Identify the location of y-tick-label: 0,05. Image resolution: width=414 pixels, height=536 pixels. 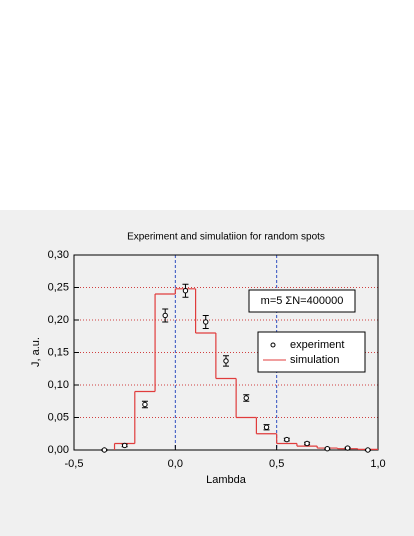
(58, 417).